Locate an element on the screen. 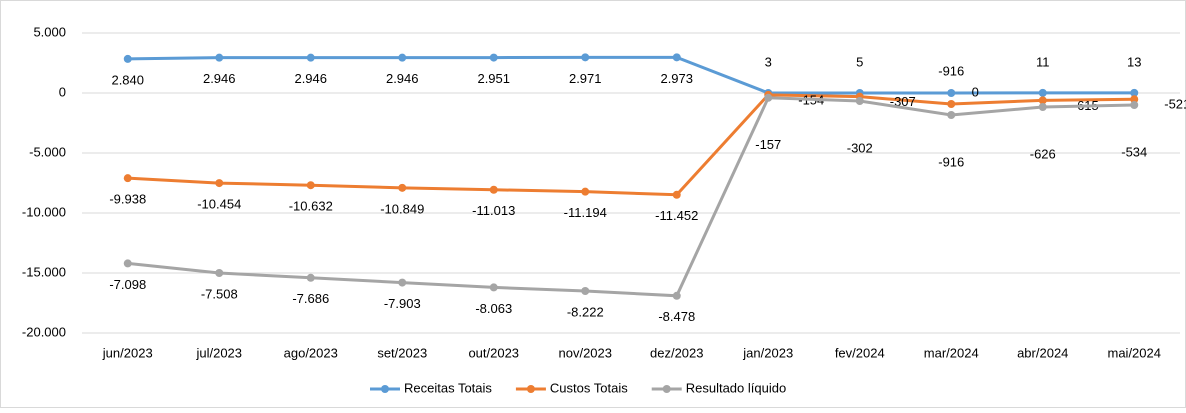 The width and height of the screenshot is (1186, 413). data-label: -11.013 is located at coordinates (493, 210).